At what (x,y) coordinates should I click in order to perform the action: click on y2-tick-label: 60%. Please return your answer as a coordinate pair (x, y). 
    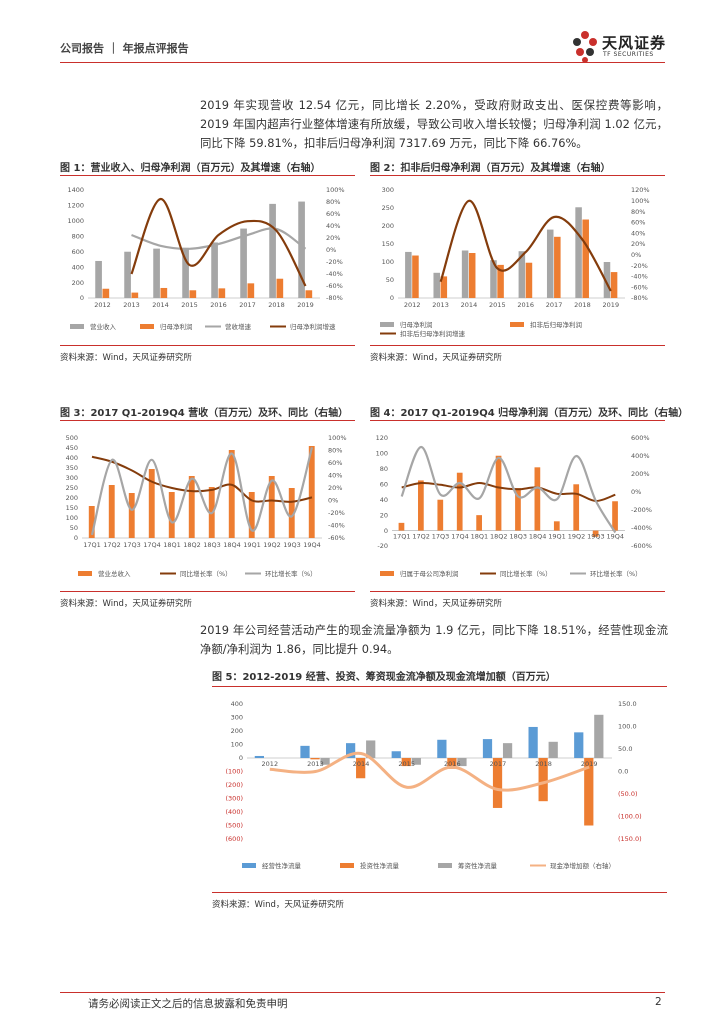
    Looking at the image, I should click on (638, 223).